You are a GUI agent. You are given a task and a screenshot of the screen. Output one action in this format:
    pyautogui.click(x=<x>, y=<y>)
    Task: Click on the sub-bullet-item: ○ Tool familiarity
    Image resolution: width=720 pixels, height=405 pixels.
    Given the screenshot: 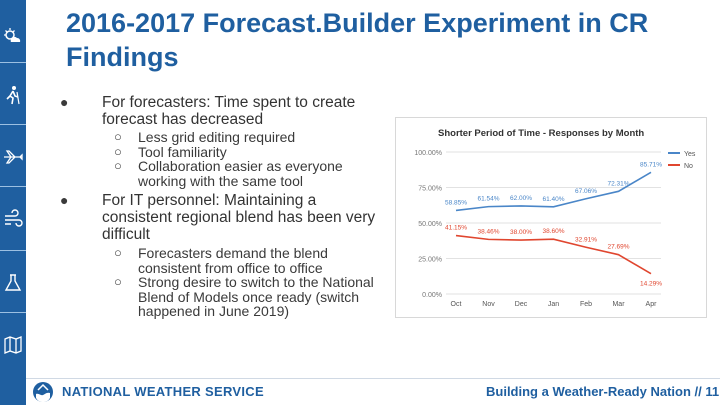 What is the action you would take?
    pyautogui.click(x=218, y=151)
    